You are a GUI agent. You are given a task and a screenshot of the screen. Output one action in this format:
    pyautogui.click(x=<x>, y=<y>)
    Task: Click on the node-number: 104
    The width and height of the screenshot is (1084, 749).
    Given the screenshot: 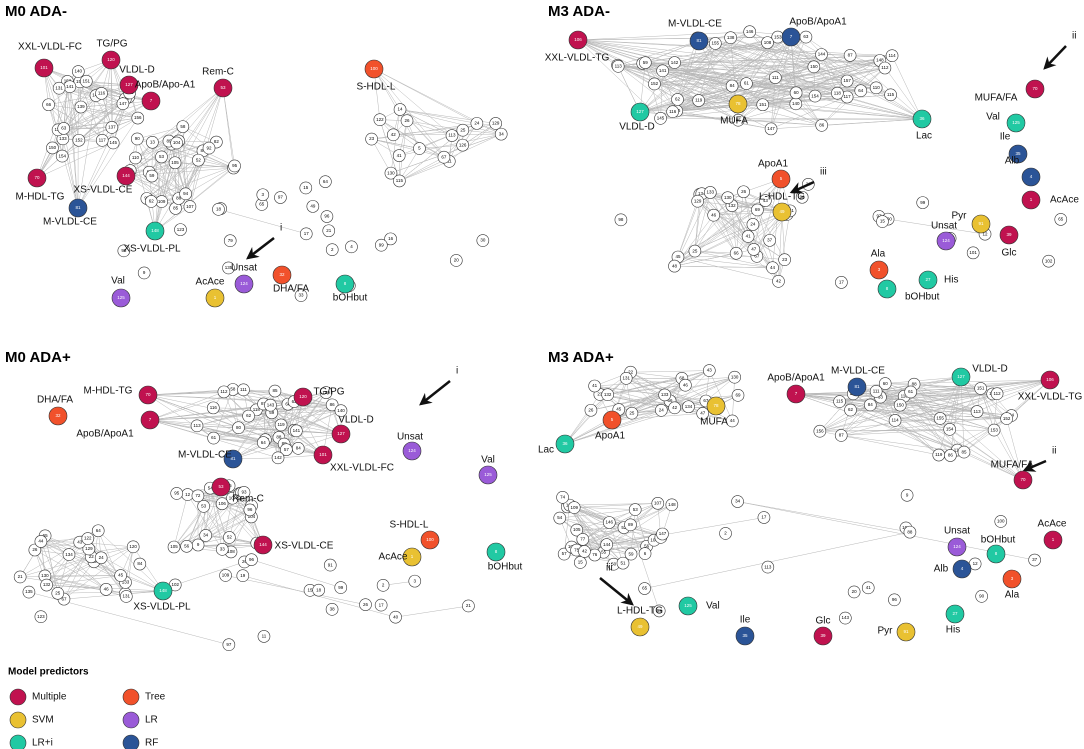 What is the action you would take?
    pyautogui.click(x=252, y=516)
    